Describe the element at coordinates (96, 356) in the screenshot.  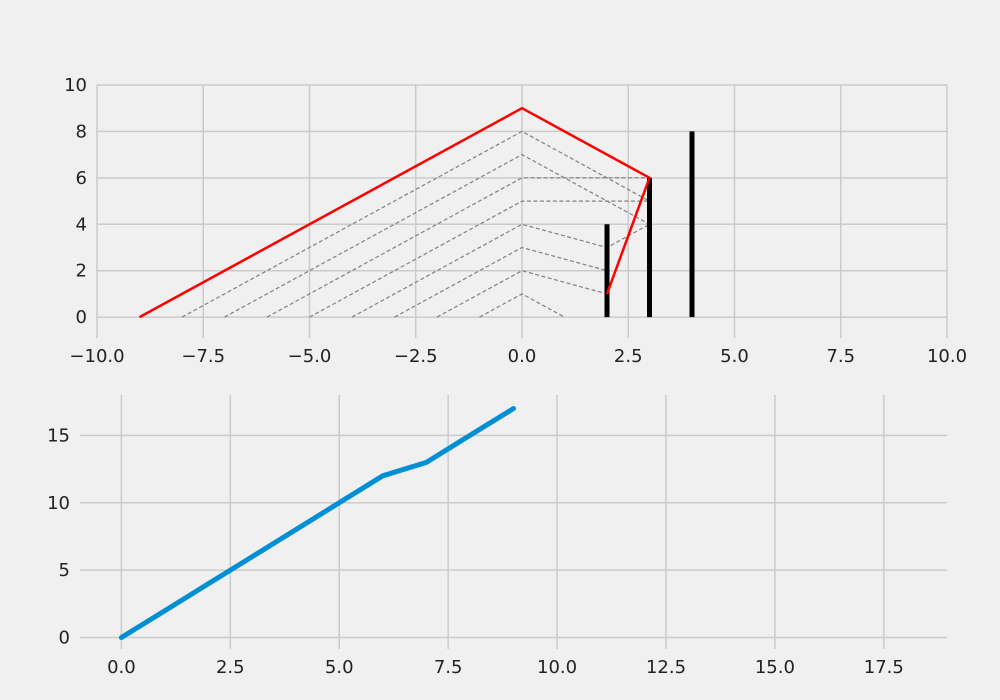
I see `top-x-tick-label: −10.0` at that location.